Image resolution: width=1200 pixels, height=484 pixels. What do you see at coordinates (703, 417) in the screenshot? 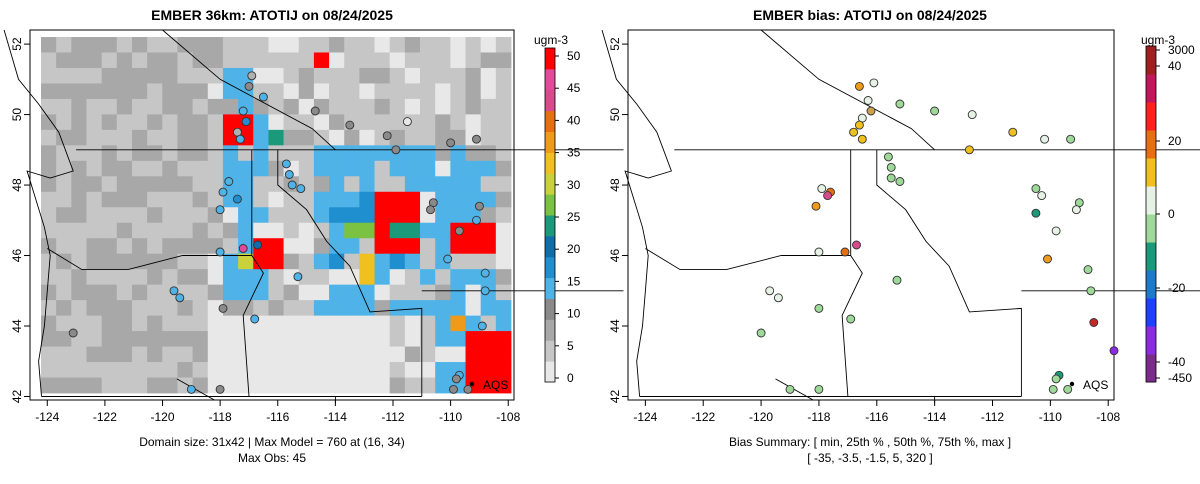
I see `x-tick-label: -122` at bounding box center [703, 417].